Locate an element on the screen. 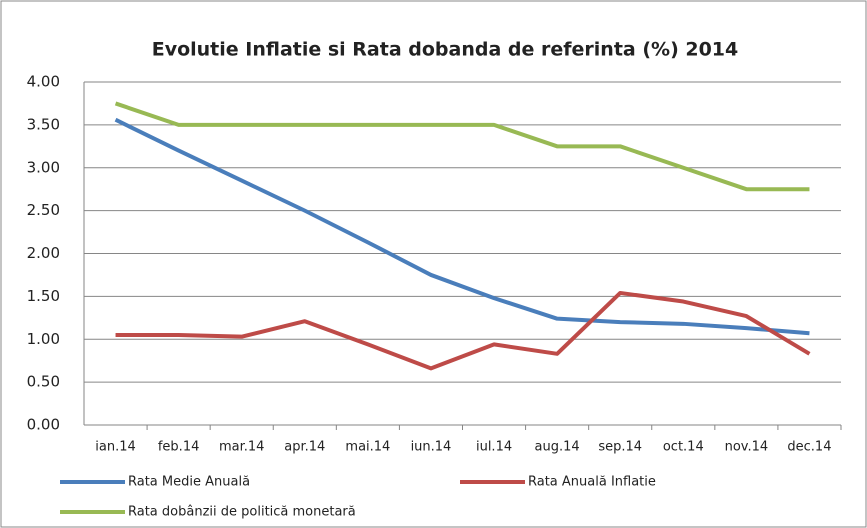 Image resolution: width=867 pixels, height=528 pixels. x-tick-label: iun.14 is located at coordinates (431, 447).